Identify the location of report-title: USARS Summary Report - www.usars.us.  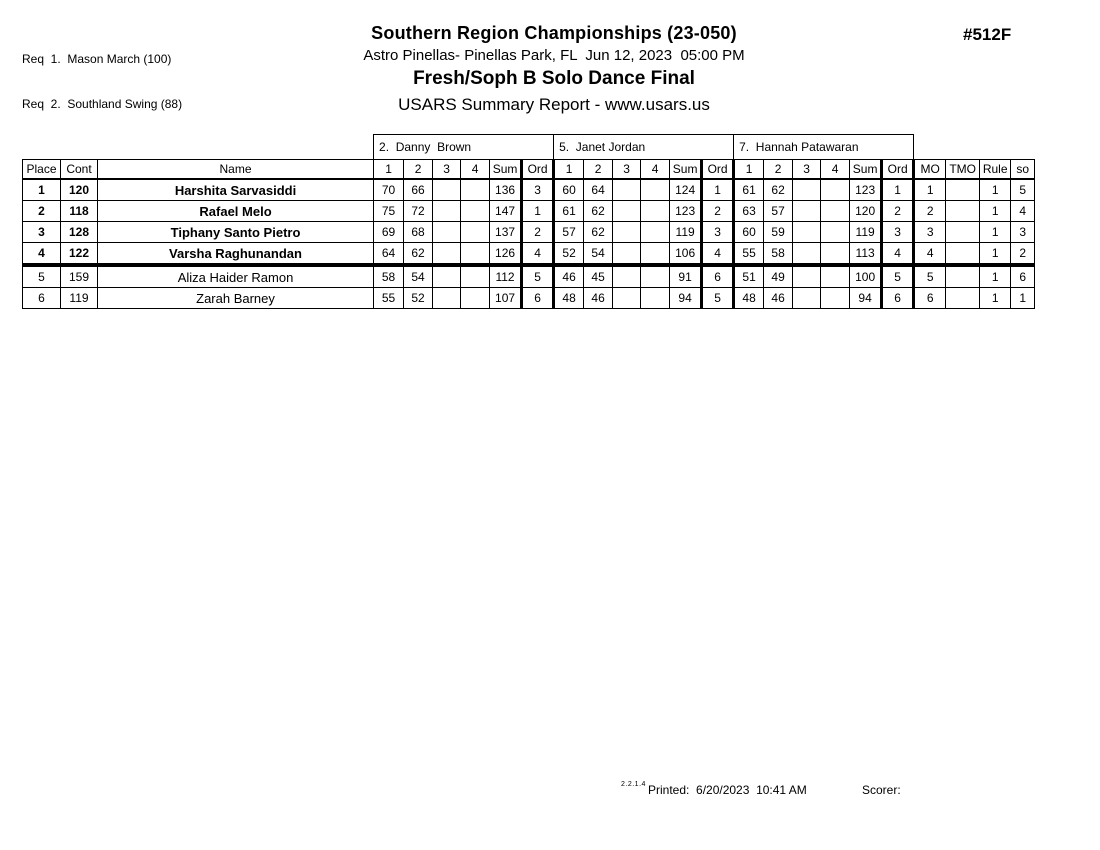
(554, 104).